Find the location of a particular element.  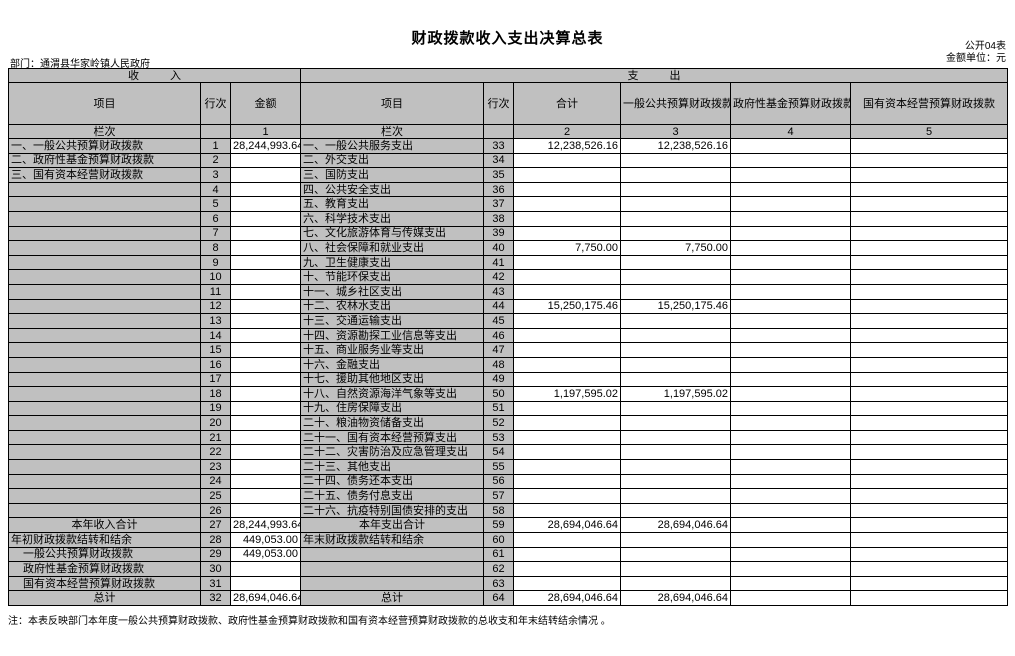

expense-item-cell: 十二、农林水支出 is located at coordinates (392, 306).